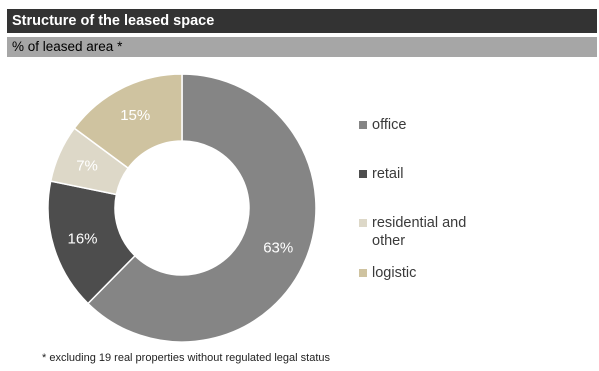 The width and height of the screenshot is (599, 371). Describe the element at coordinates (419, 232) in the screenshot. I see `legend-label: residential and other` at that location.